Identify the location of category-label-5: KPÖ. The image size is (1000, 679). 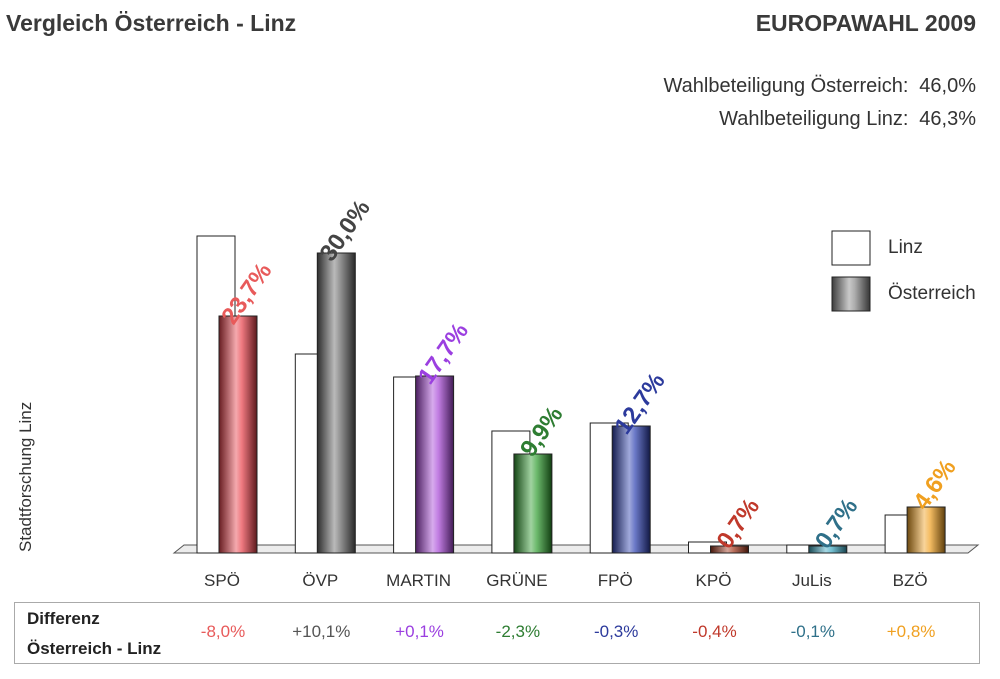
(714, 580).